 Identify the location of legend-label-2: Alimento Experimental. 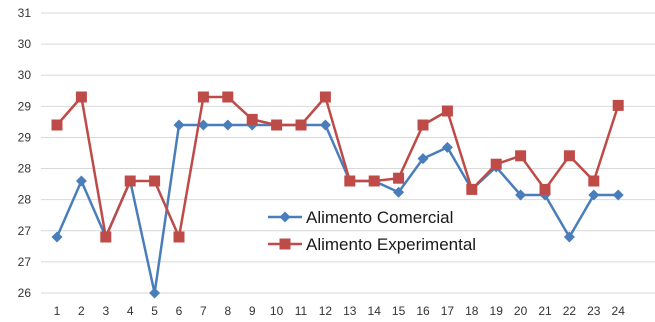
(391, 244).